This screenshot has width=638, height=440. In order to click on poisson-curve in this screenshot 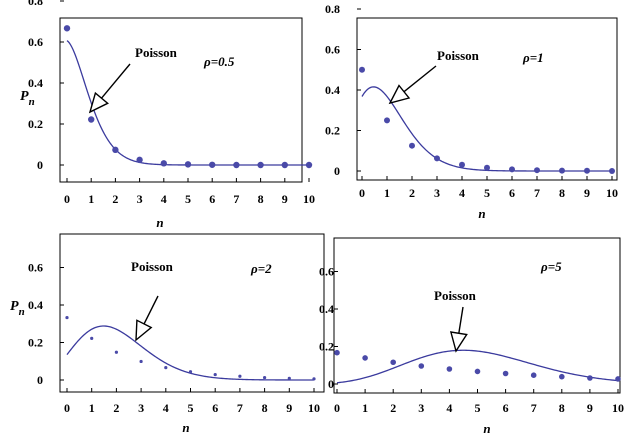, I will do `click(477, 366)`.